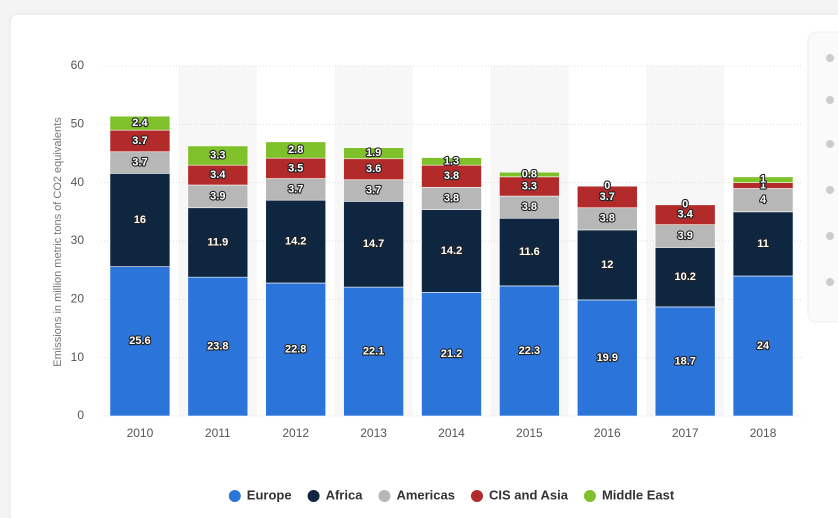  What do you see at coordinates (295, 168) in the screenshot?
I see `data-label: 3.5` at bounding box center [295, 168].